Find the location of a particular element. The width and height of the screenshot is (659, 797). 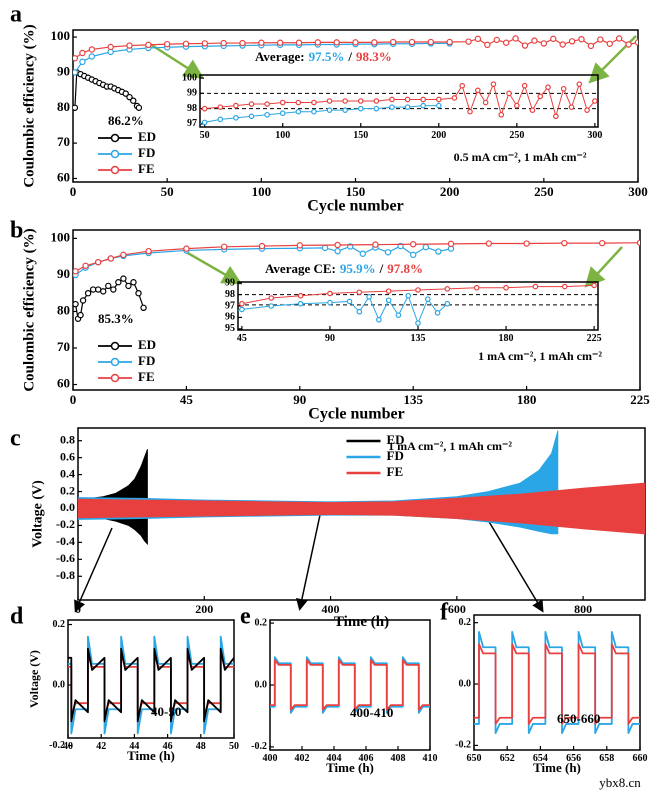

x-tick-label: 48 is located at coordinates (201, 746).